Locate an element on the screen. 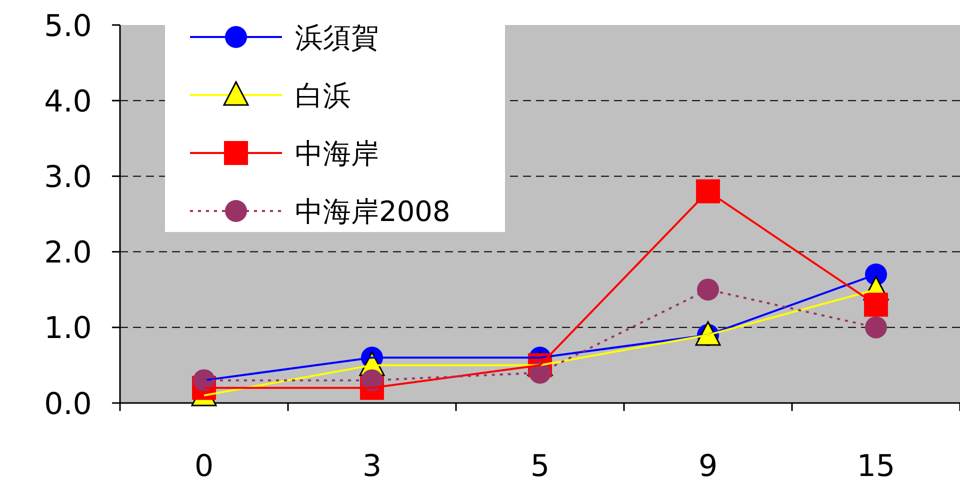  y-tick-label: 1.0 is located at coordinates (68, 328).